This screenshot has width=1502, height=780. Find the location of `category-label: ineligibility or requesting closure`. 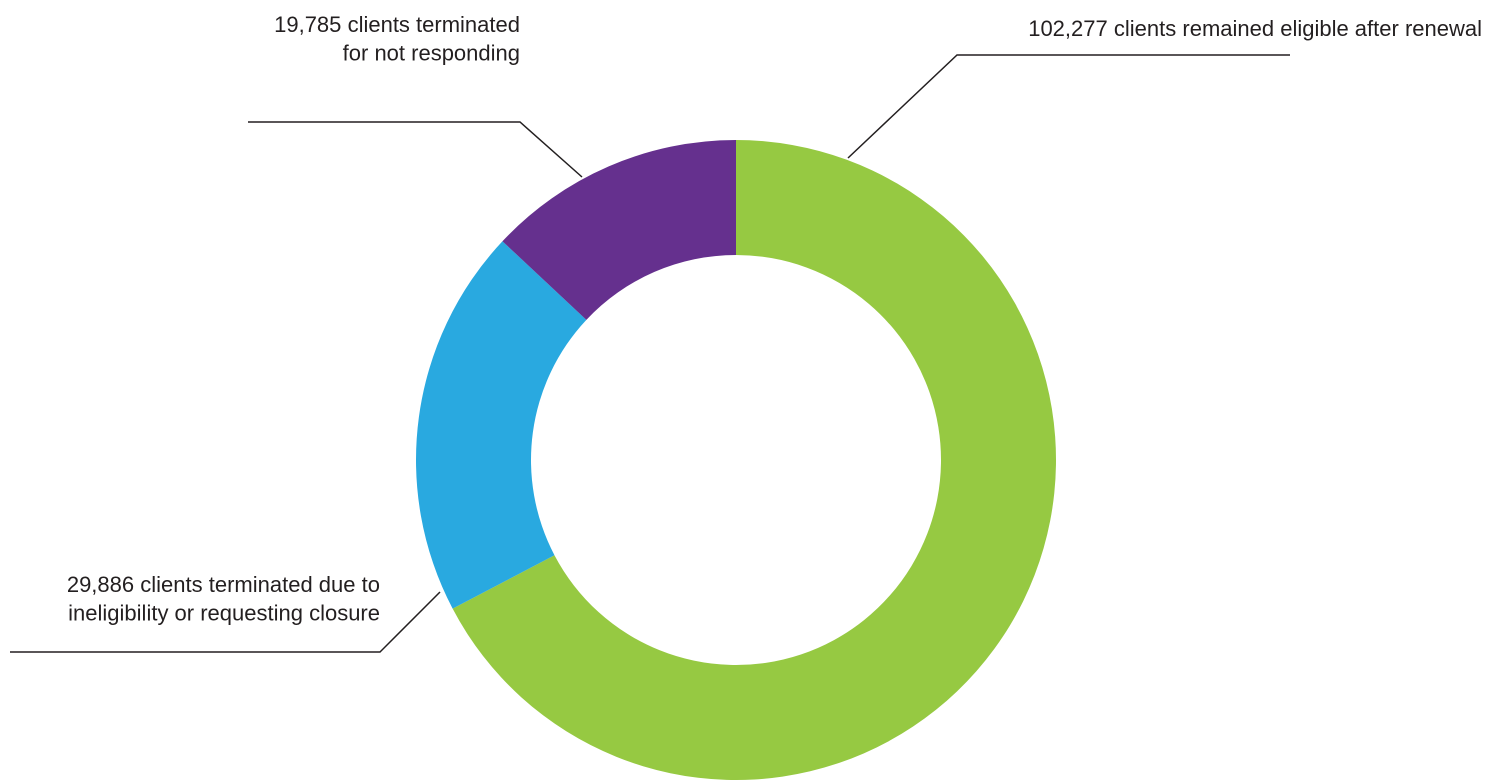

category-label: ineligibility or requesting closure is located at coordinates (224, 613).